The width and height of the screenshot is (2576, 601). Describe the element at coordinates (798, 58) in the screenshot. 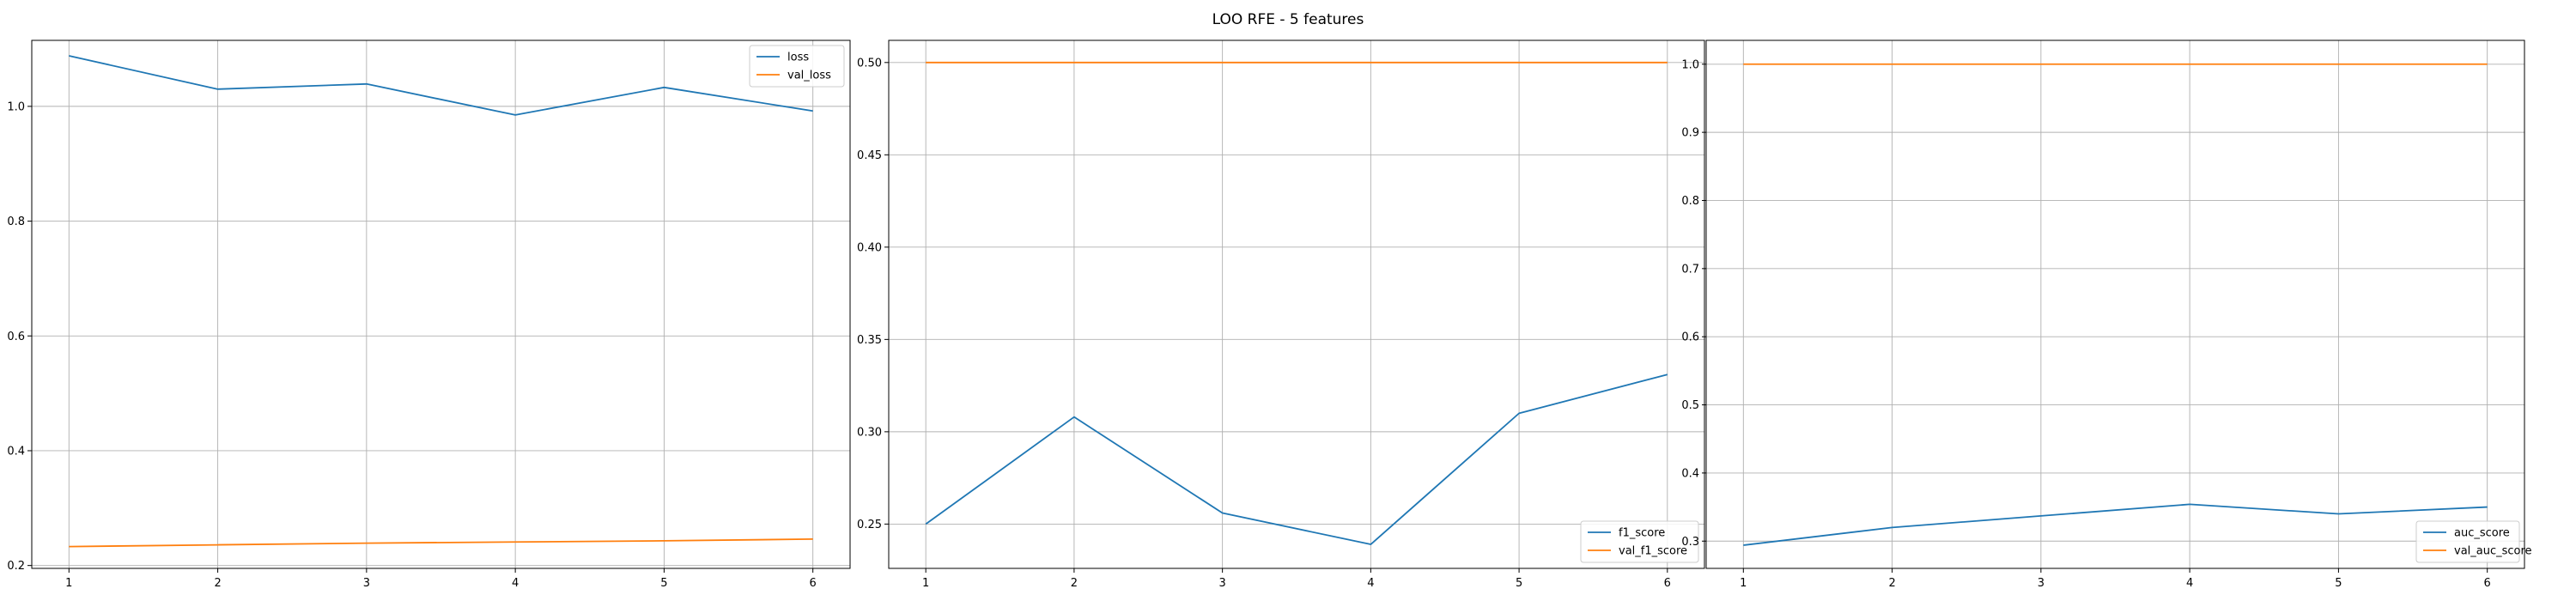

I see `legend-label-loss: loss` at that location.